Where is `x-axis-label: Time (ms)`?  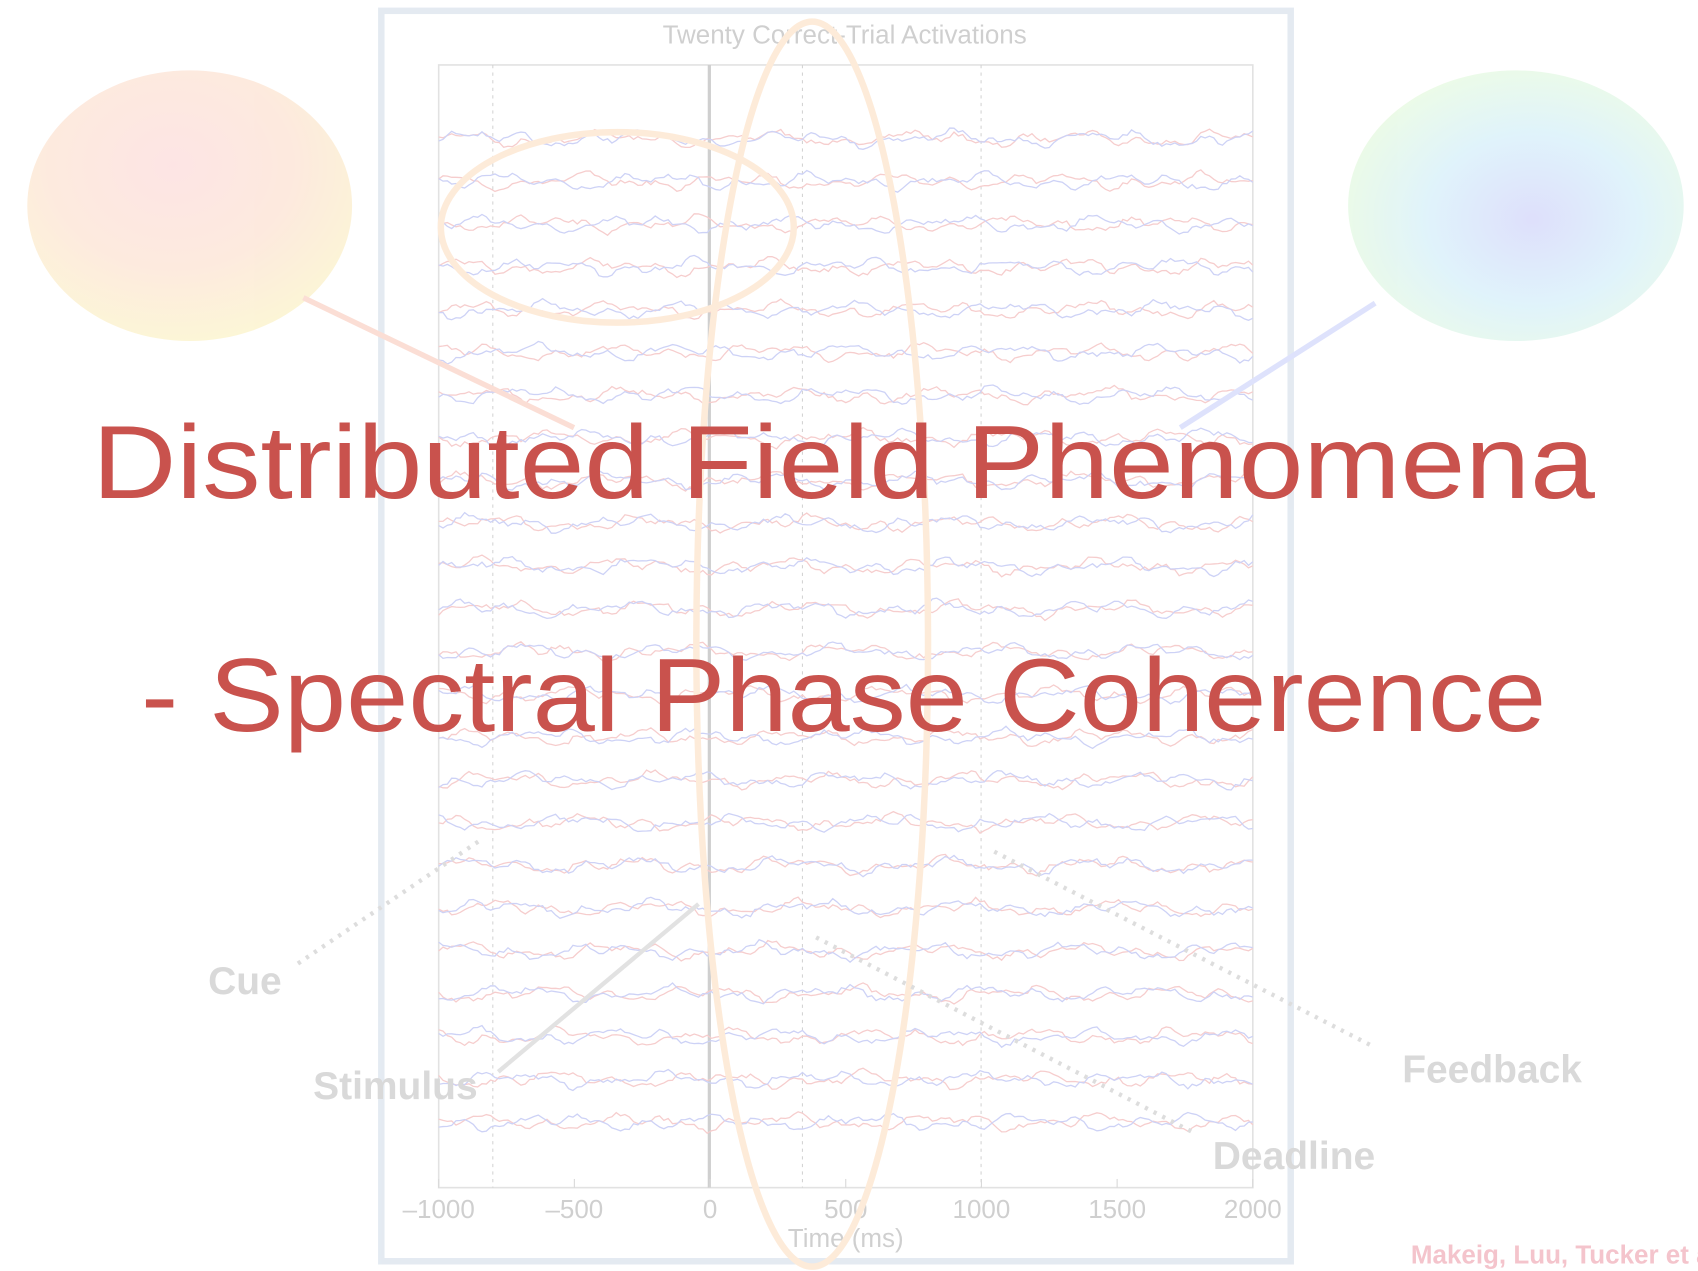
x-axis-label: Time (ms) is located at coordinates (846, 1238).